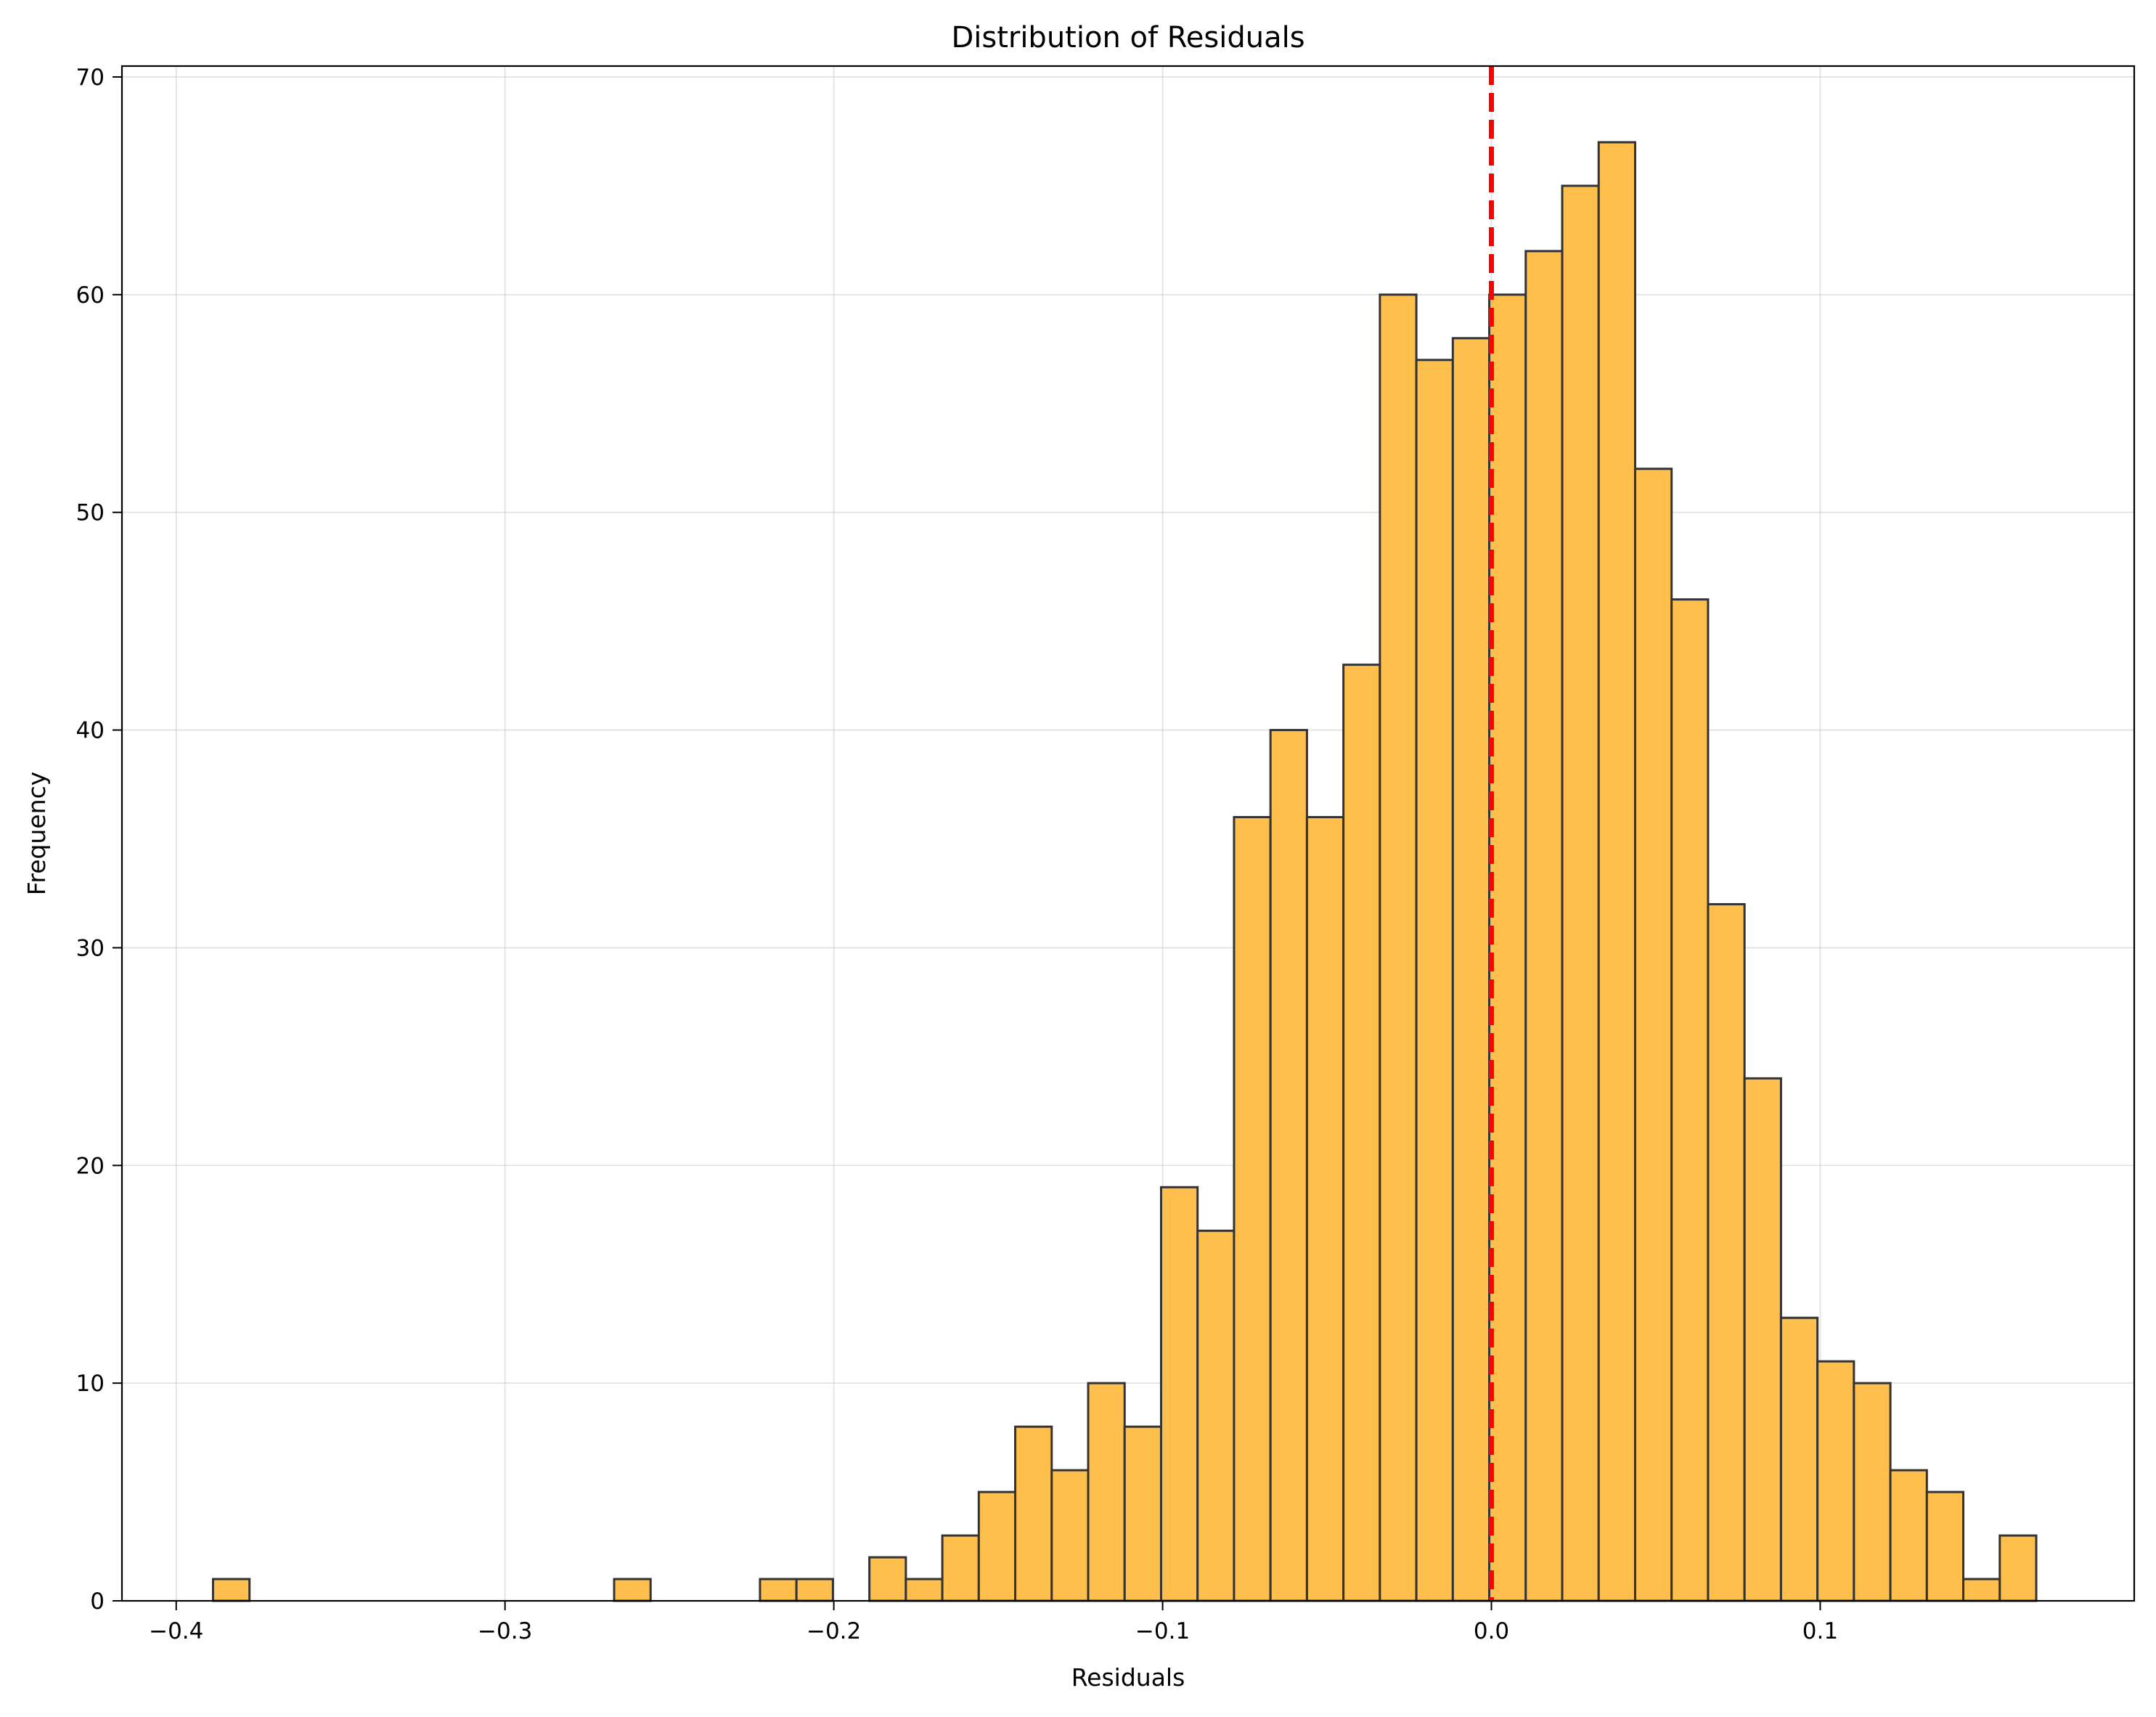 The height and width of the screenshot is (1717, 2156). I want to click on y-tick-label: 10, so click(91, 1384).